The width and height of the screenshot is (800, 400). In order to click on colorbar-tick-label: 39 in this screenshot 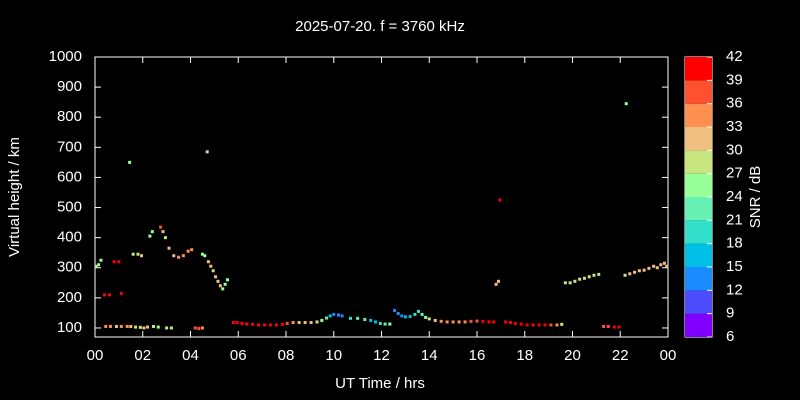, I will do `click(734, 79)`.